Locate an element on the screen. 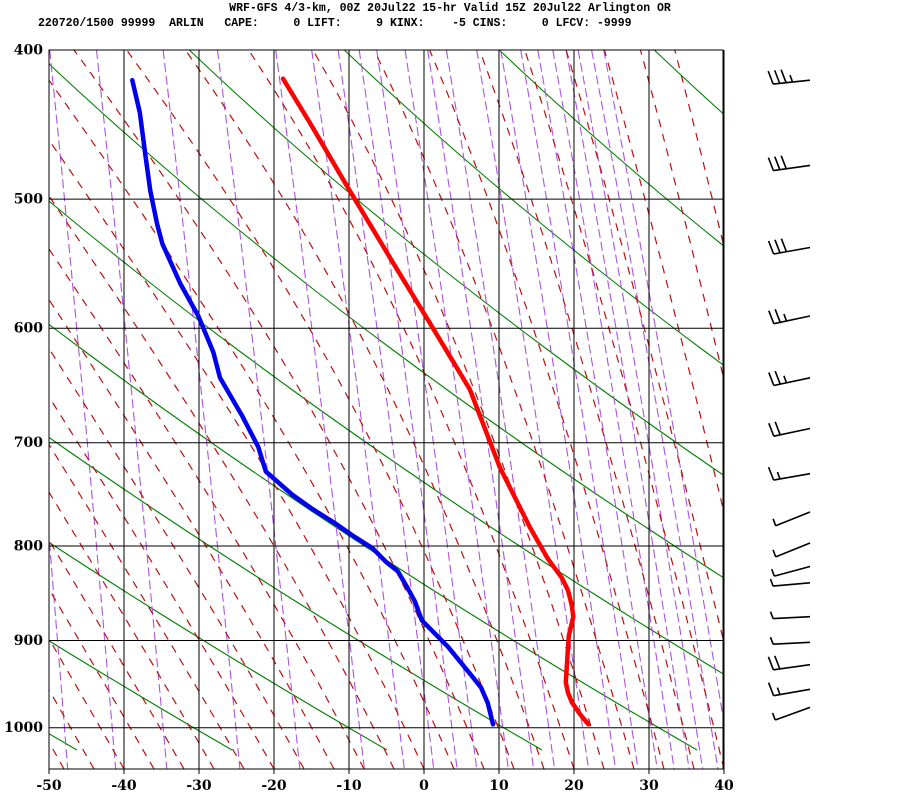  temperature-axis-label: 20 is located at coordinates (574, 786).